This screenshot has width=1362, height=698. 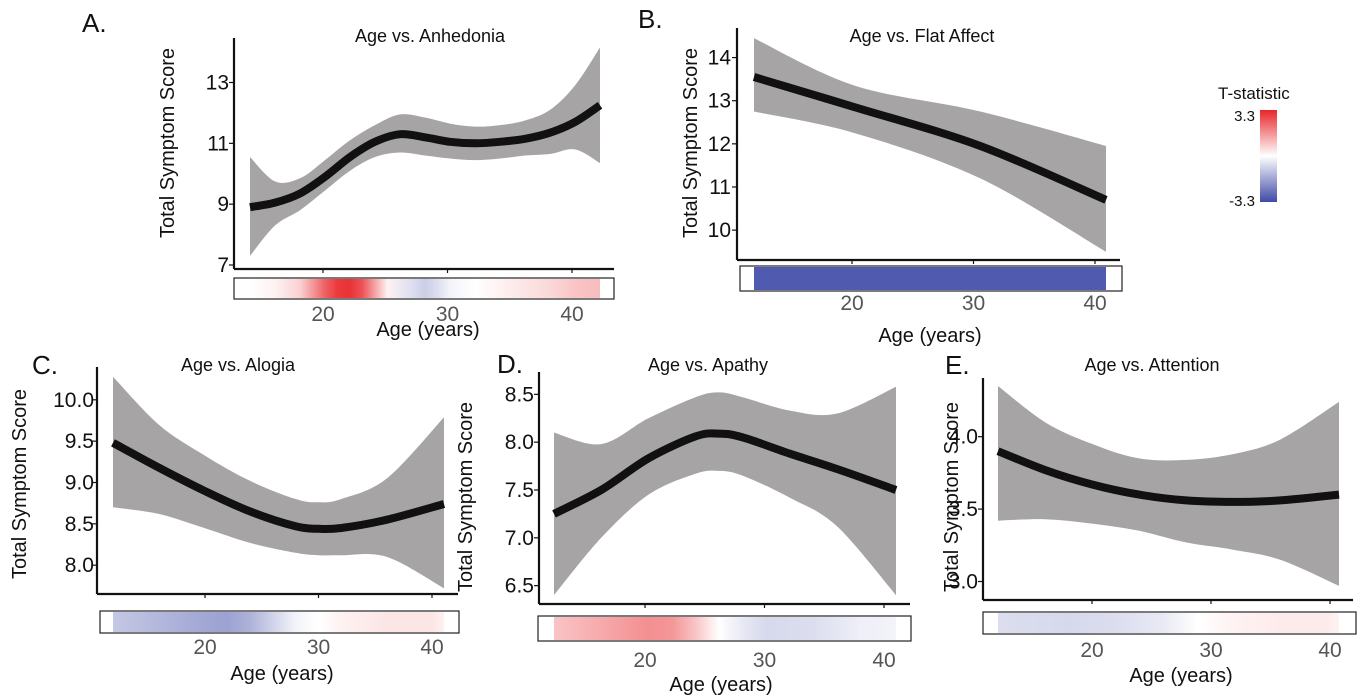 What do you see at coordinates (430, 36) in the screenshot?
I see `chart-title: Age vs. Anhedonia` at bounding box center [430, 36].